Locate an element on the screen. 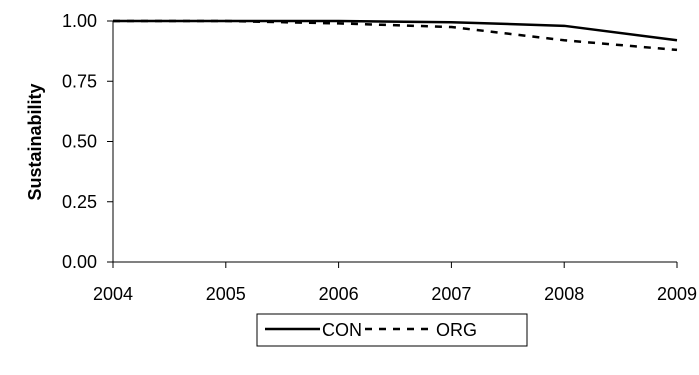 This screenshot has width=699, height=375. y-tick-label: 0.50 is located at coordinates (79, 142).